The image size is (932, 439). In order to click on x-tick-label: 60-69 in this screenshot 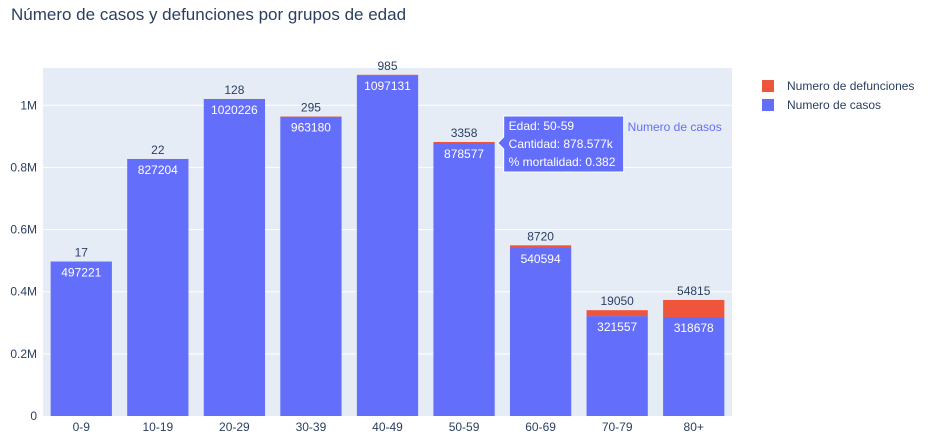, I will do `click(540, 427)`.